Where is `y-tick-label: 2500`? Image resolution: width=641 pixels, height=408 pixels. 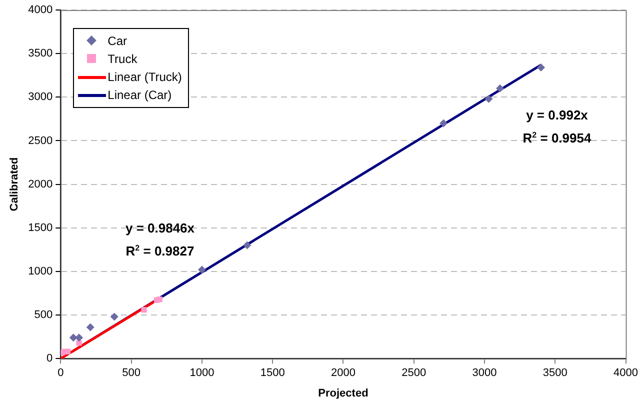
y-tick-label: 2500 is located at coordinates (40, 140).